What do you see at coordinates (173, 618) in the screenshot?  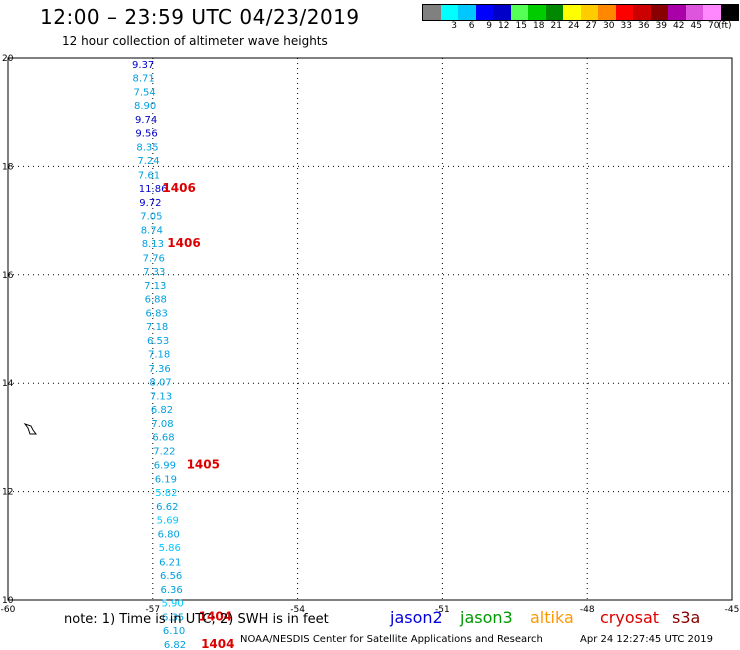 I see `wave-height-point: 6.35` at bounding box center [173, 618].